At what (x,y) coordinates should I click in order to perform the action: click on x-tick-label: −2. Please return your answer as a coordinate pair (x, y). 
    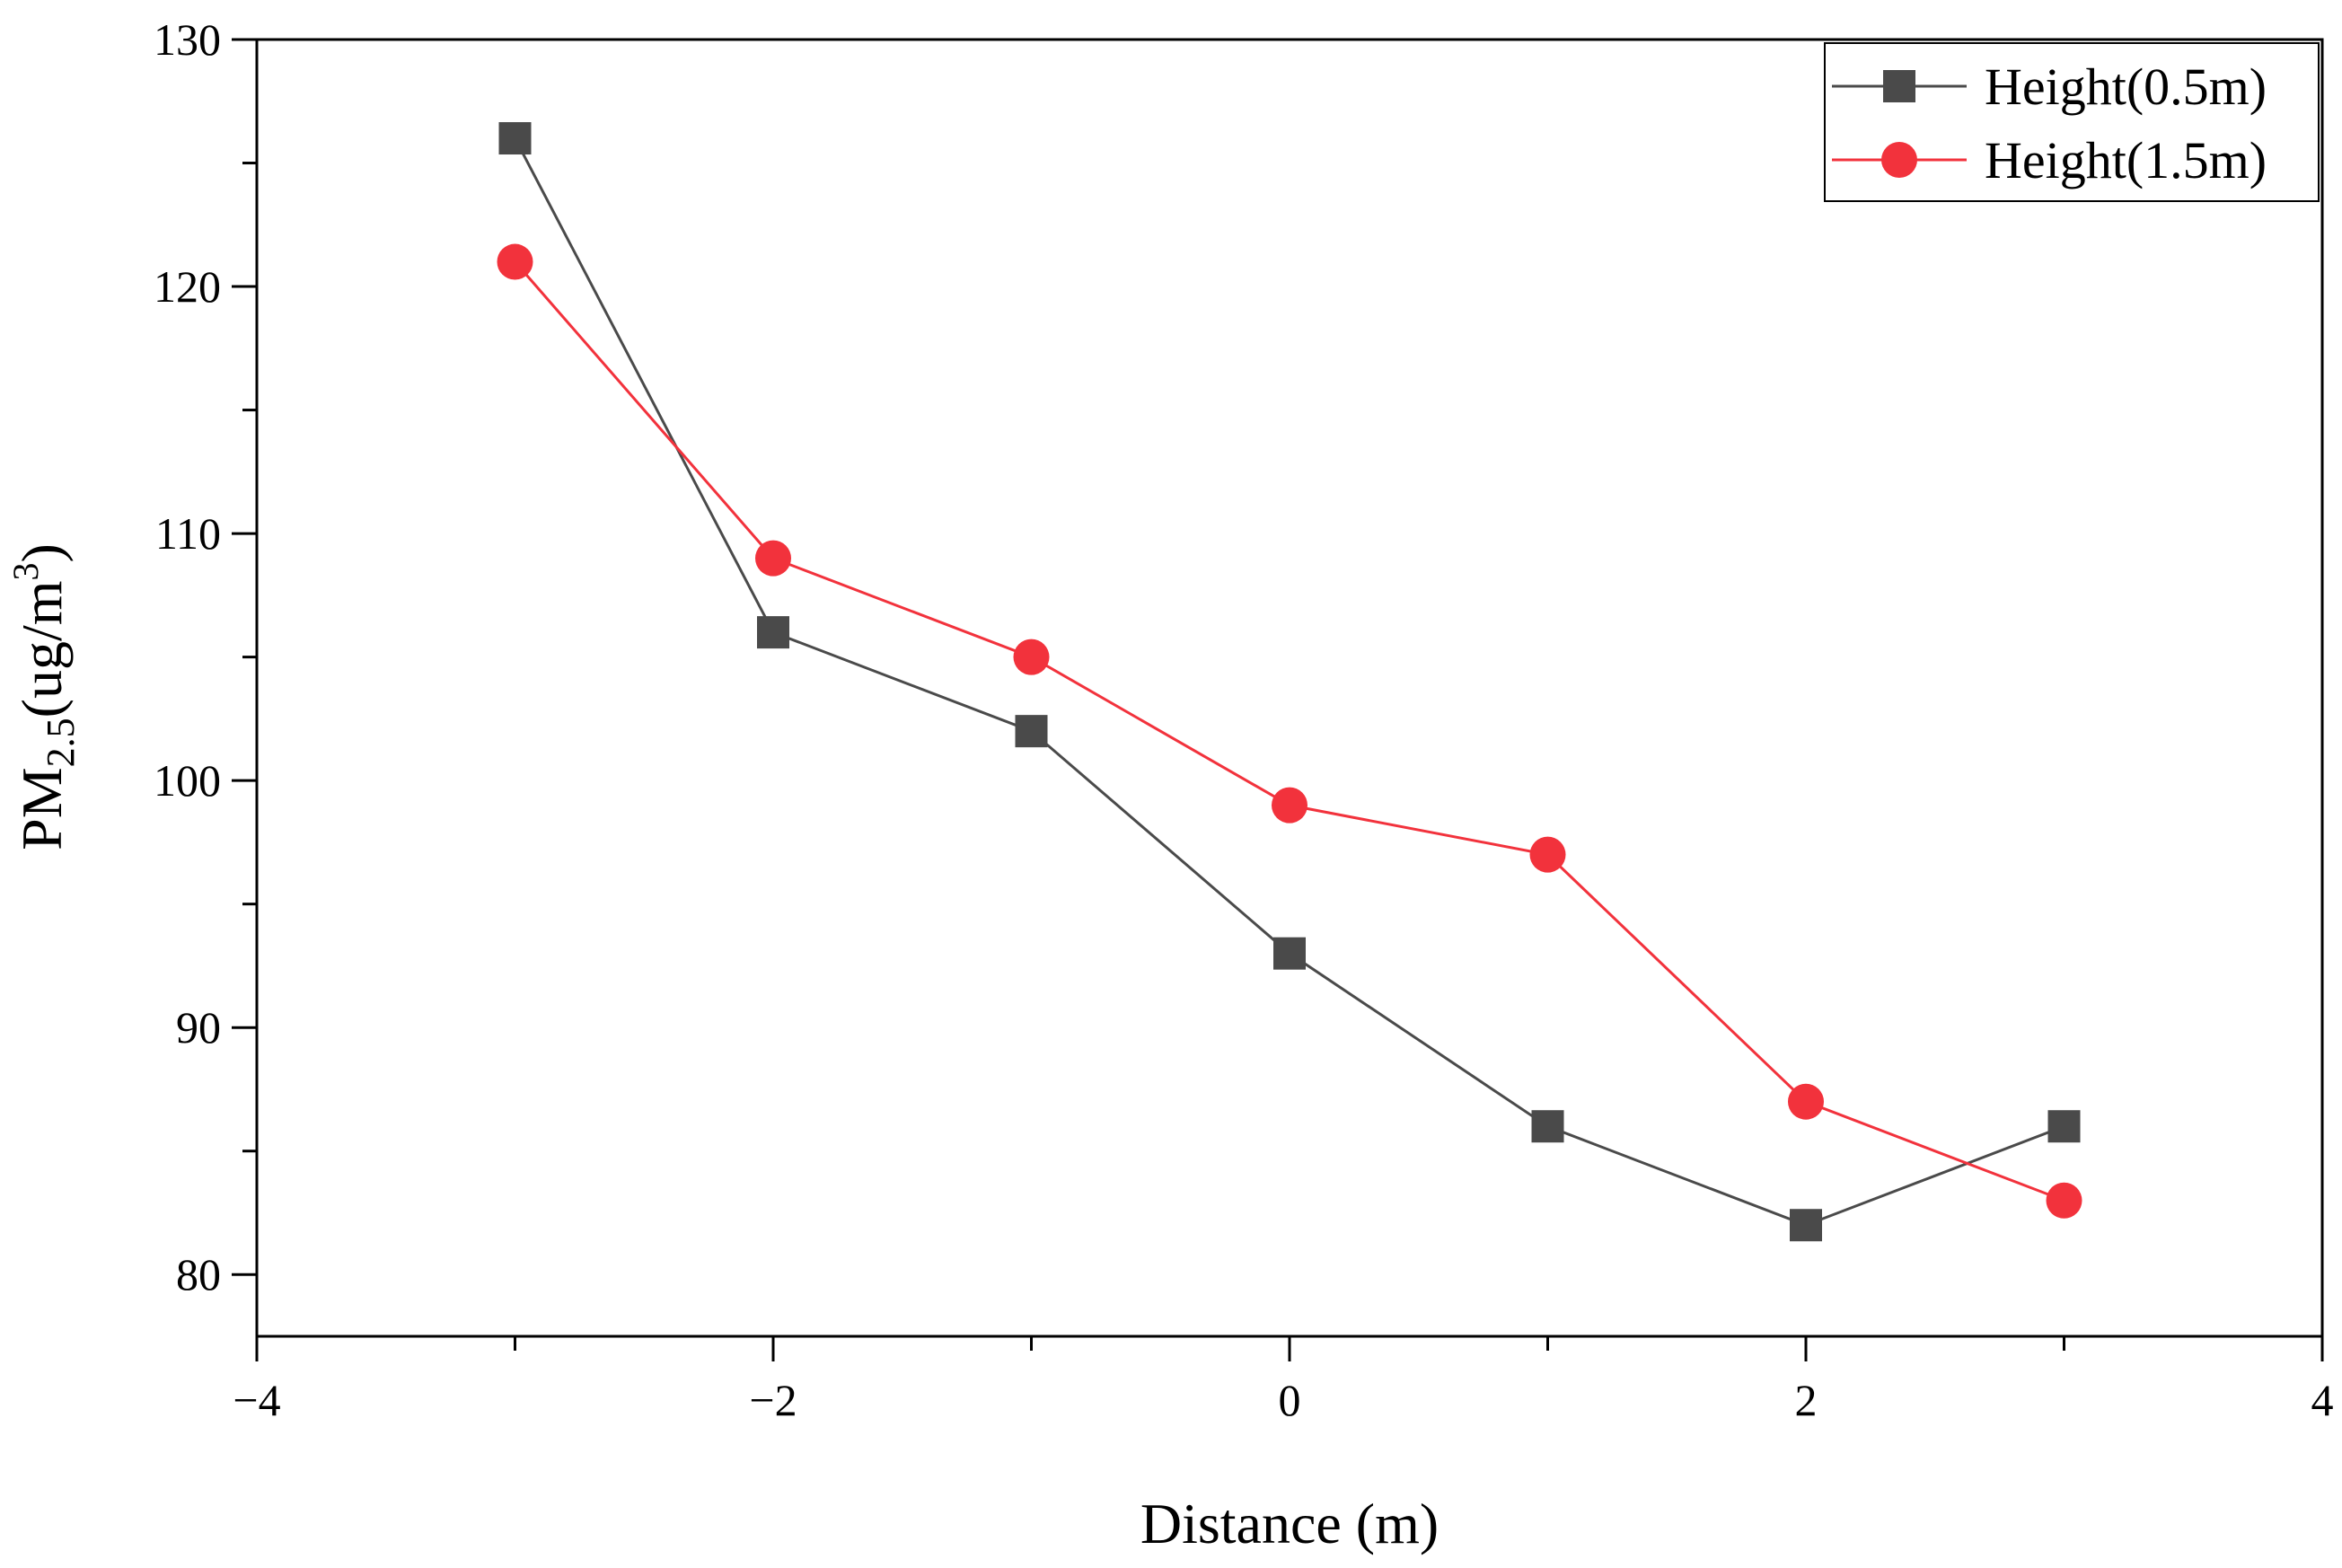
    Looking at the image, I should click on (773, 1400).